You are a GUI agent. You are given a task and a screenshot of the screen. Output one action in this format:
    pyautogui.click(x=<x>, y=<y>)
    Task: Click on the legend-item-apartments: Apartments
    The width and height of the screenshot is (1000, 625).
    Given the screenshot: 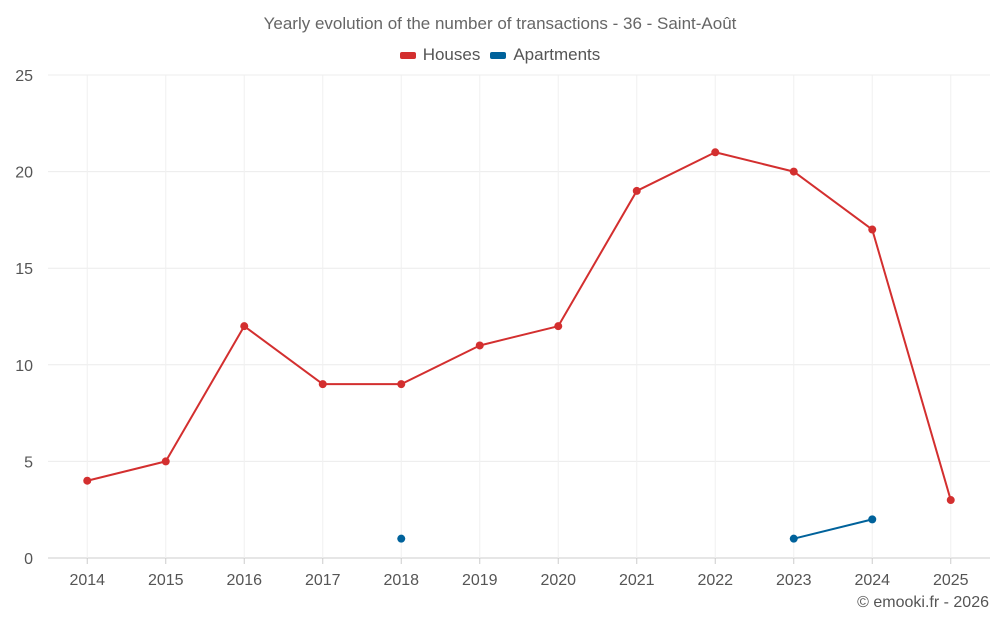 What is the action you would take?
    pyautogui.click(x=545, y=55)
    